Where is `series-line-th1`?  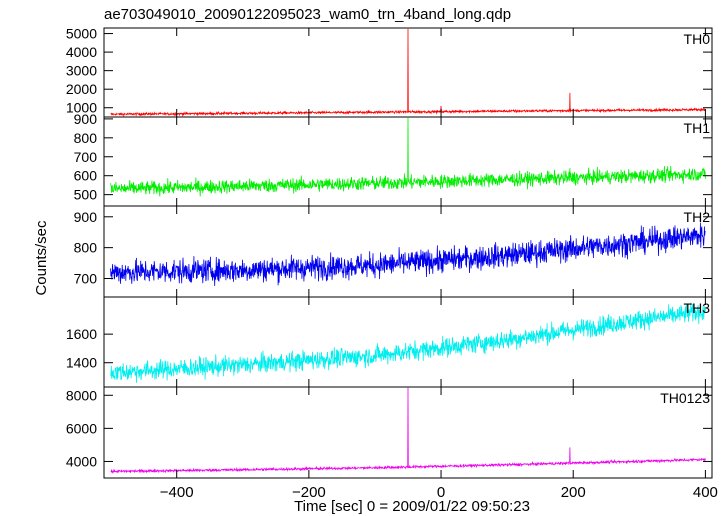
series-line-th1 is located at coordinates (408, 157).